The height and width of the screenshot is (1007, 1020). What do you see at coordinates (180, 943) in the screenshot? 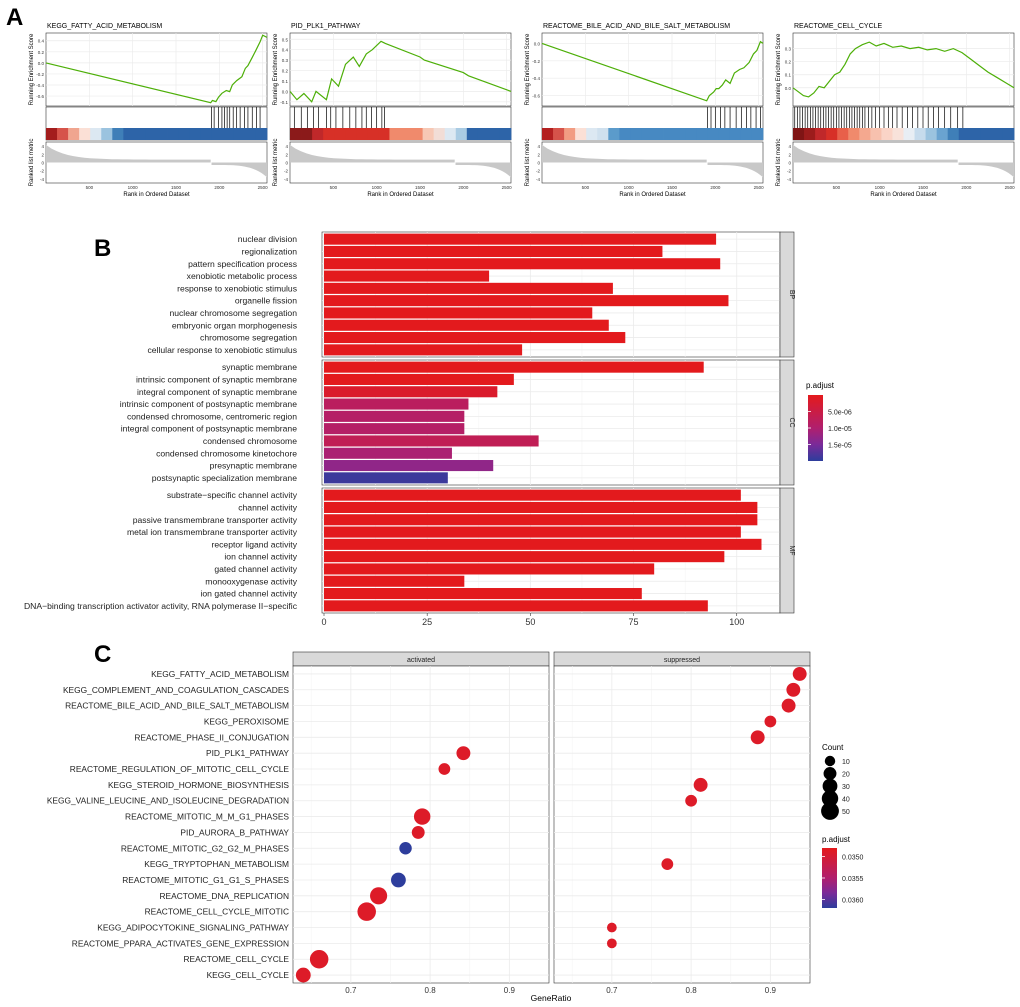
I see `term-label: REACTOME_PPARA_ACTIVATES_GENE_EXPRESSION` at bounding box center [180, 943].